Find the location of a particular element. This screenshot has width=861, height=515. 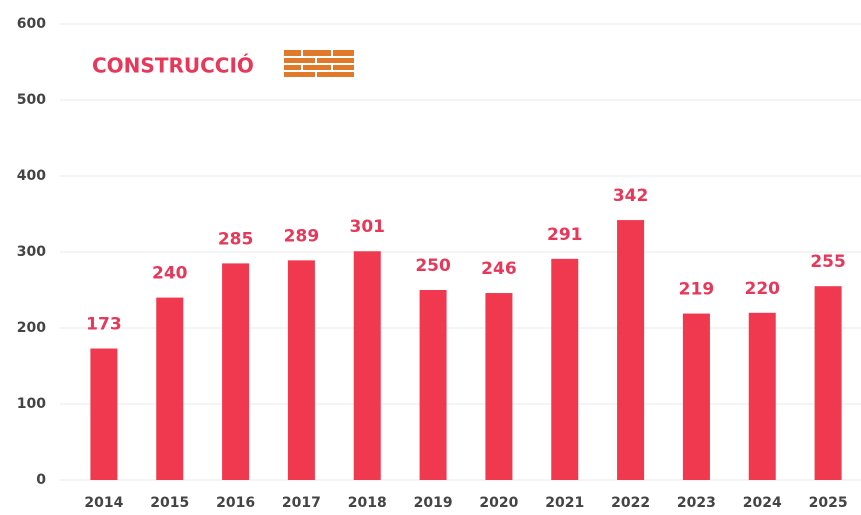

x-tick-label: 2022 is located at coordinates (630, 503).